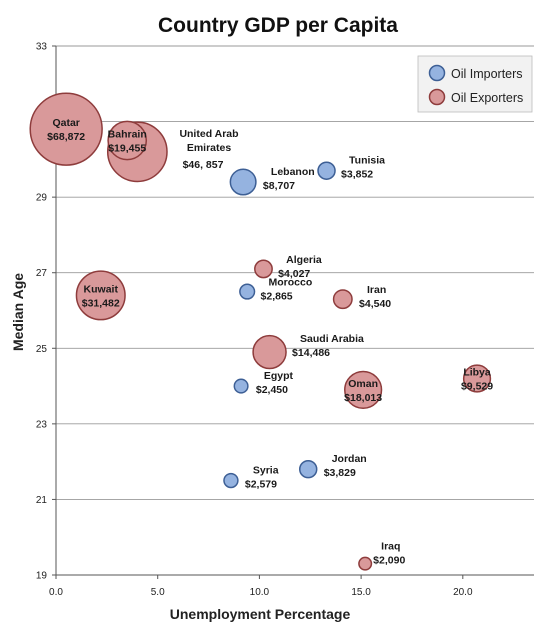 This screenshot has height=629, width=550. Describe the element at coordinates (272, 390) in the screenshot. I see `svg-text: $2,450` at that location.